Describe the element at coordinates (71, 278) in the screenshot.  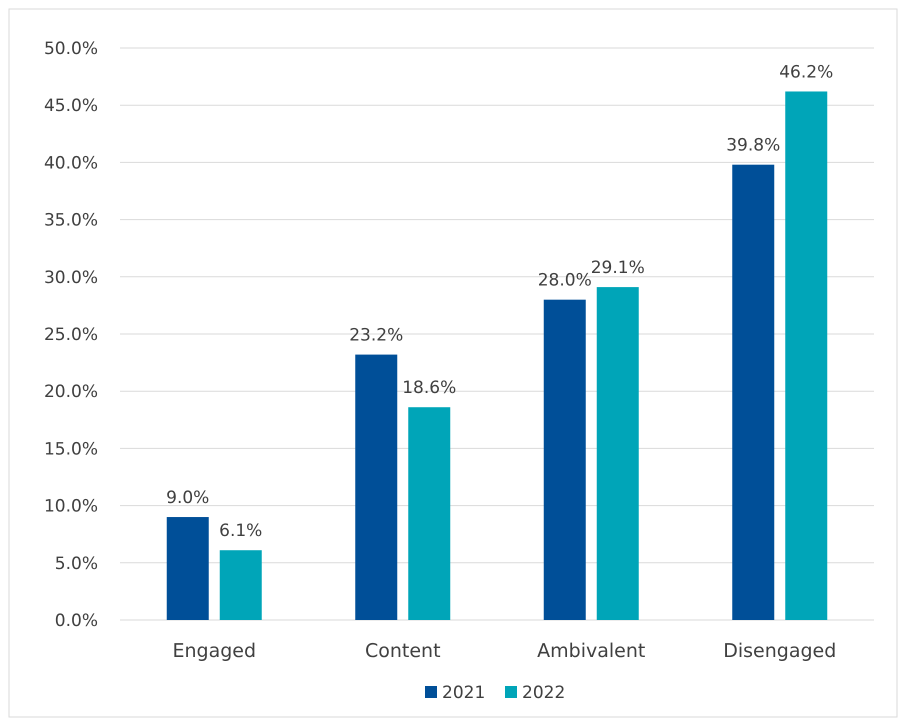
I see `y-tick-label: 30.0%` at that location.